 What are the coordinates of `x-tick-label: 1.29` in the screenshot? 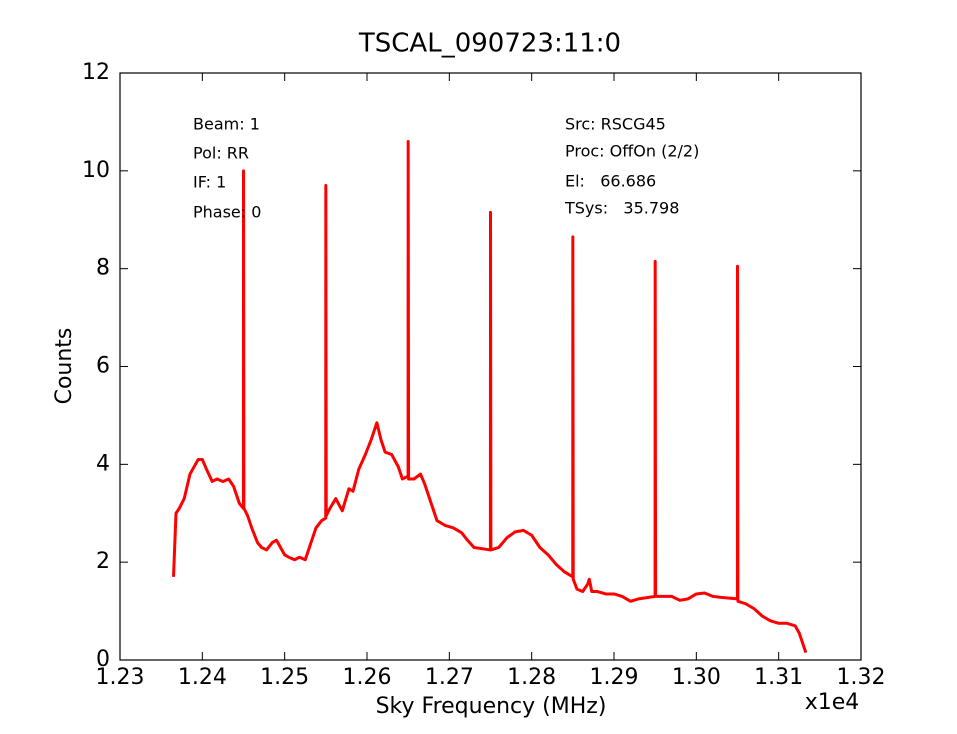 It's located at (614, 677).